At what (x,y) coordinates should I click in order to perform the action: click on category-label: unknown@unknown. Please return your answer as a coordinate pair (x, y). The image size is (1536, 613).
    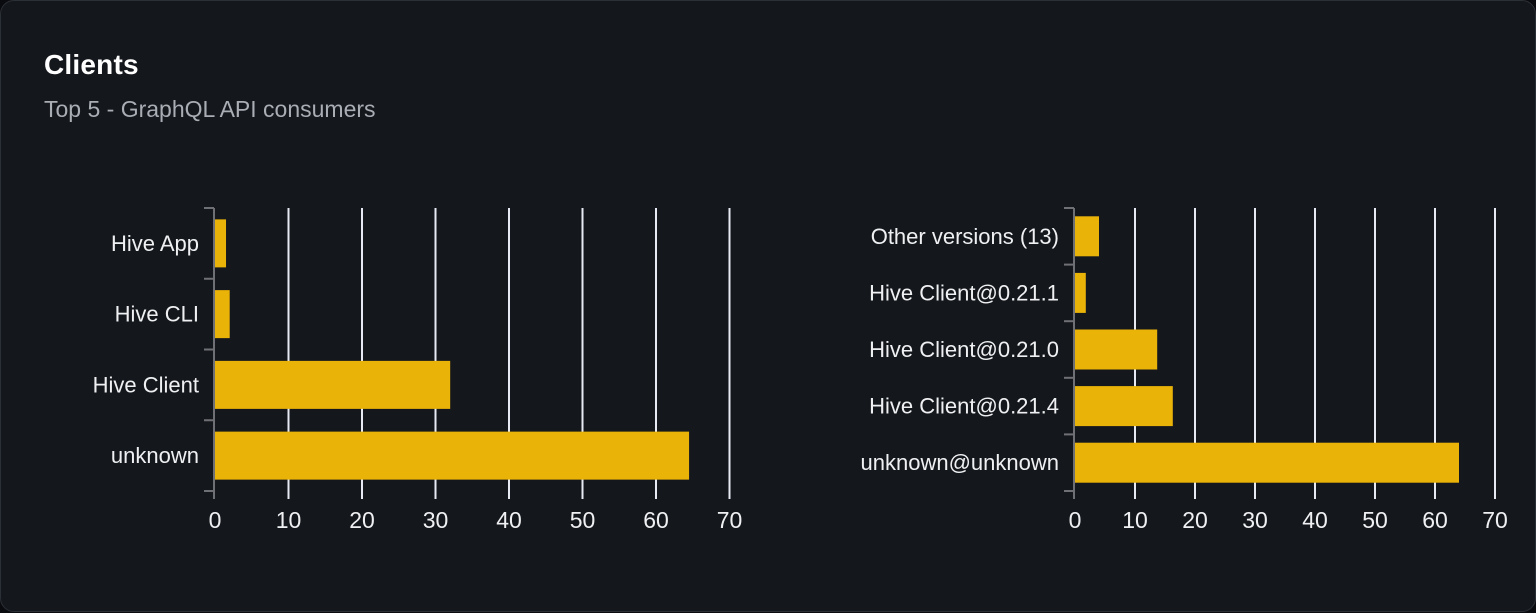
    Looking at the image, I should click on (960, 462).